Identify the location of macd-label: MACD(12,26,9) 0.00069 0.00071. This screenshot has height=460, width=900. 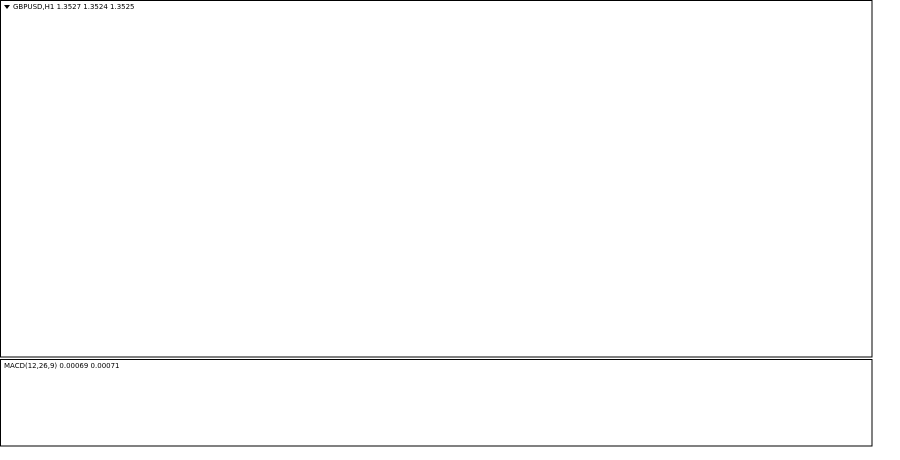
(62, 366).